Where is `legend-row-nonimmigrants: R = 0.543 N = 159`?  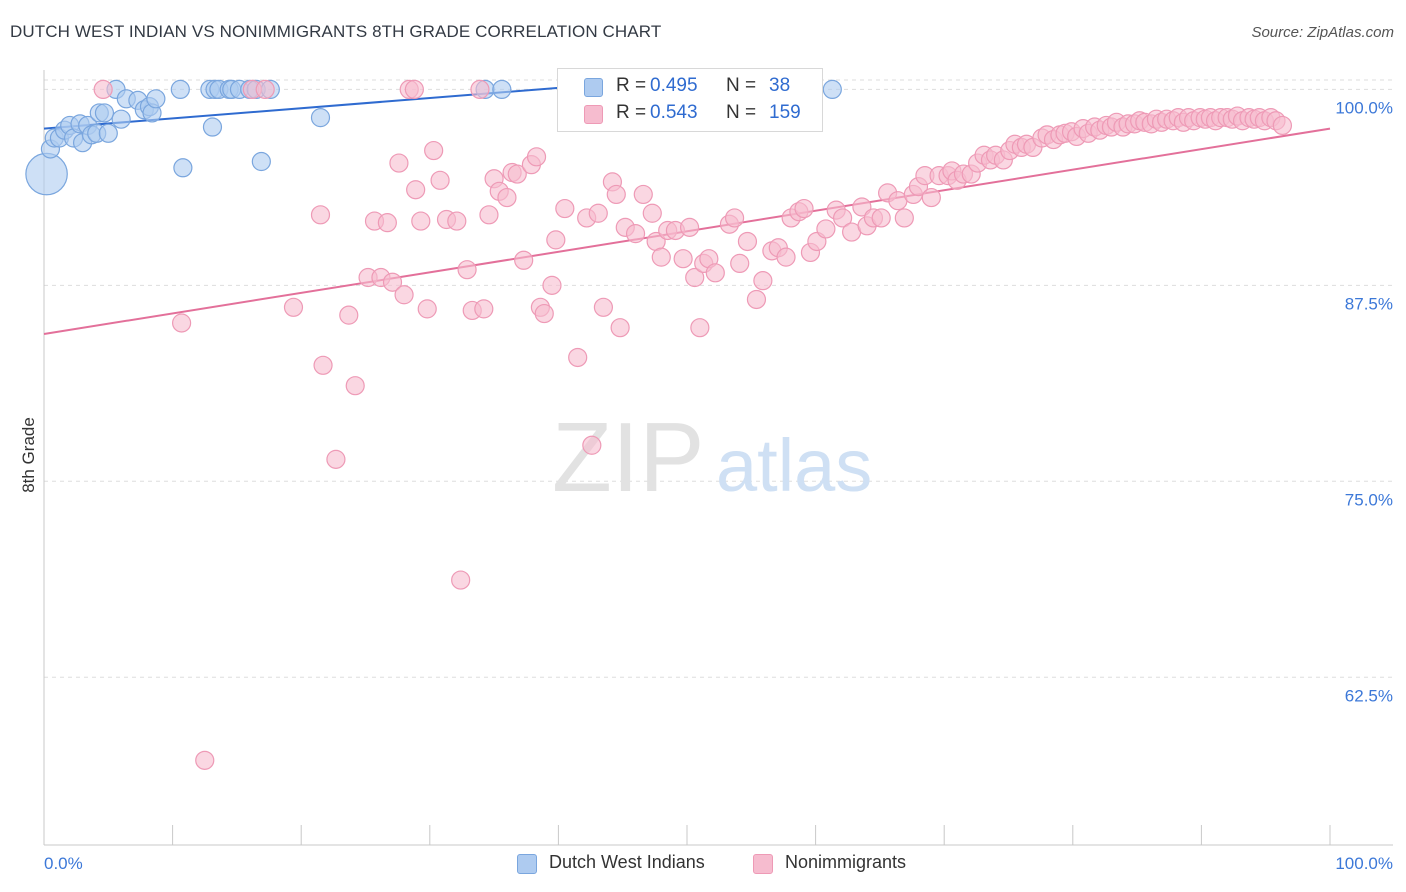 legend-row-nonimmigrants: R = 0.543 N = 159 is located at coordinates (690, 115).